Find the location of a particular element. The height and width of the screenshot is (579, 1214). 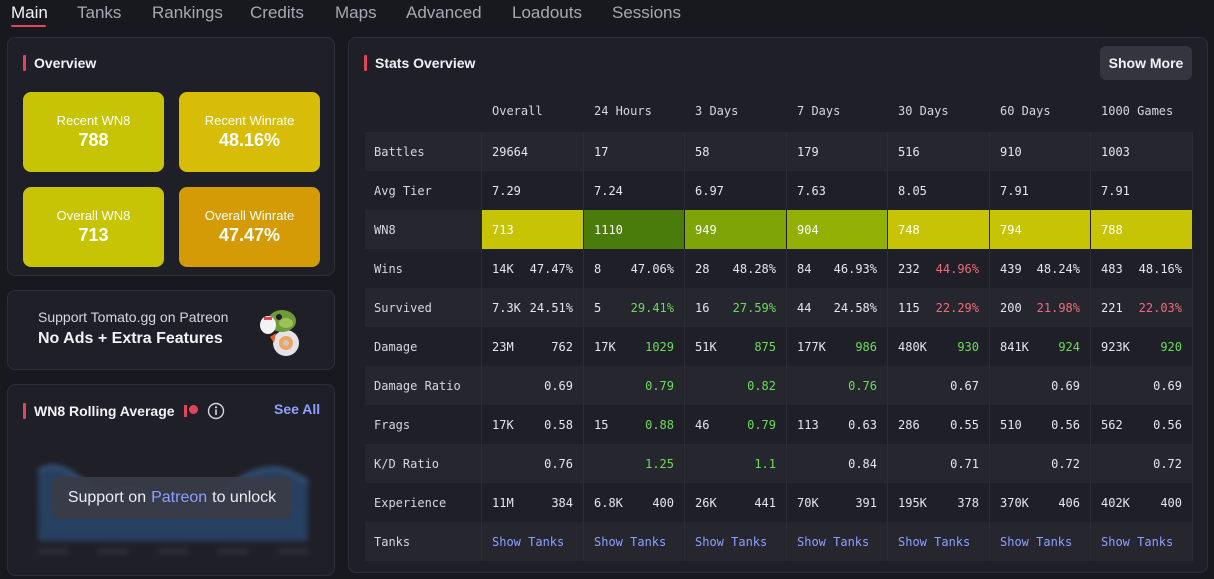

stat-value: 923K is located at coordinates (1115, 346).